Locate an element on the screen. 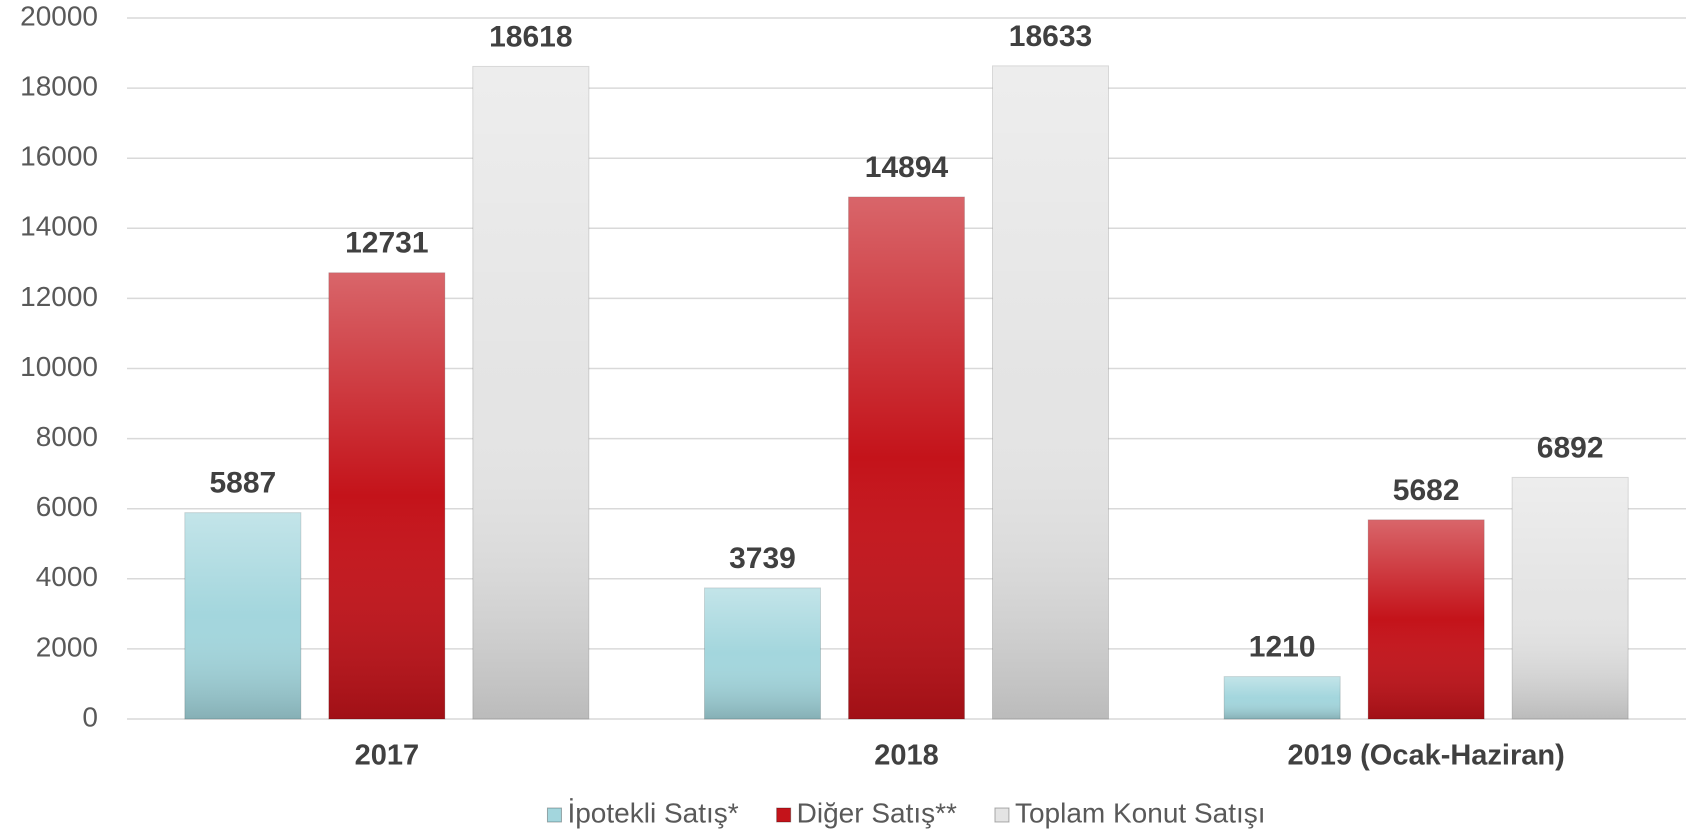  legend-label: İpotekli Satış* is located at coordinates (652, 812).